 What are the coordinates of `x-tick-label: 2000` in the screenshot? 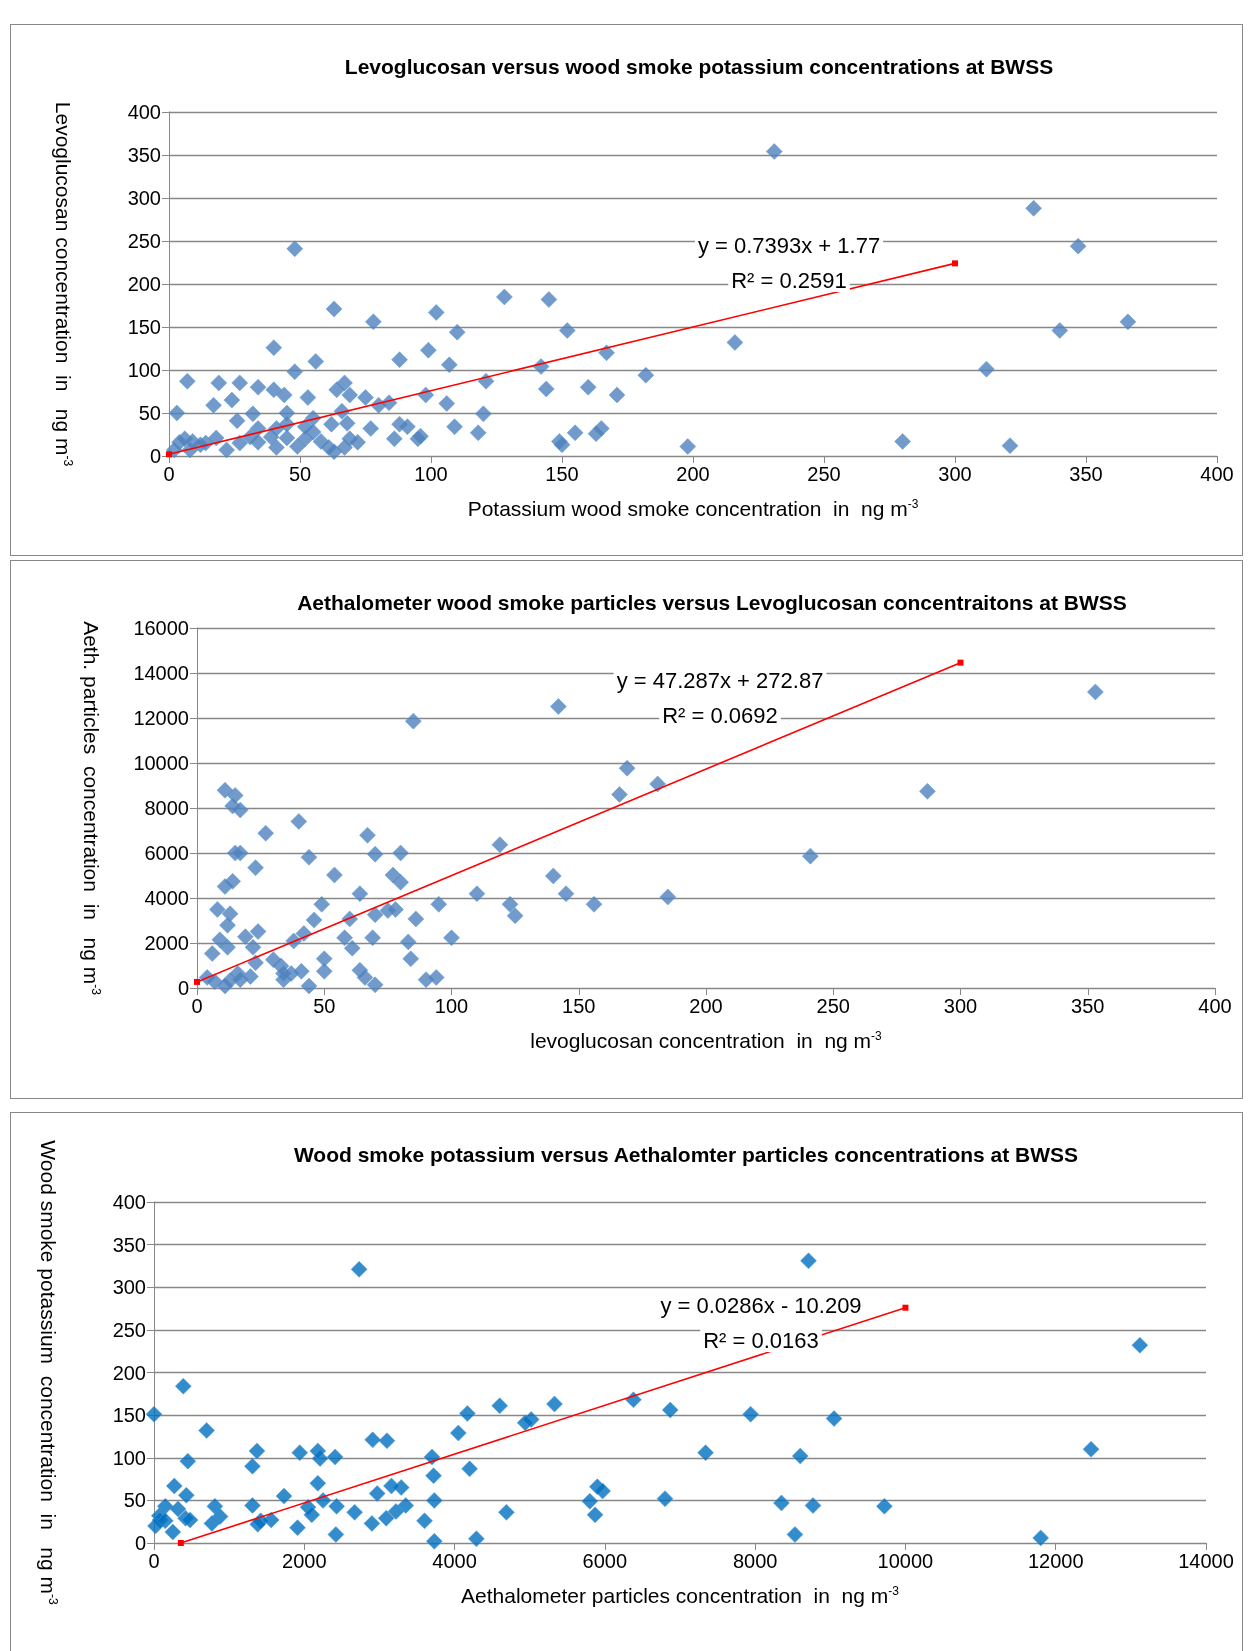 It's located at (304, 1561).